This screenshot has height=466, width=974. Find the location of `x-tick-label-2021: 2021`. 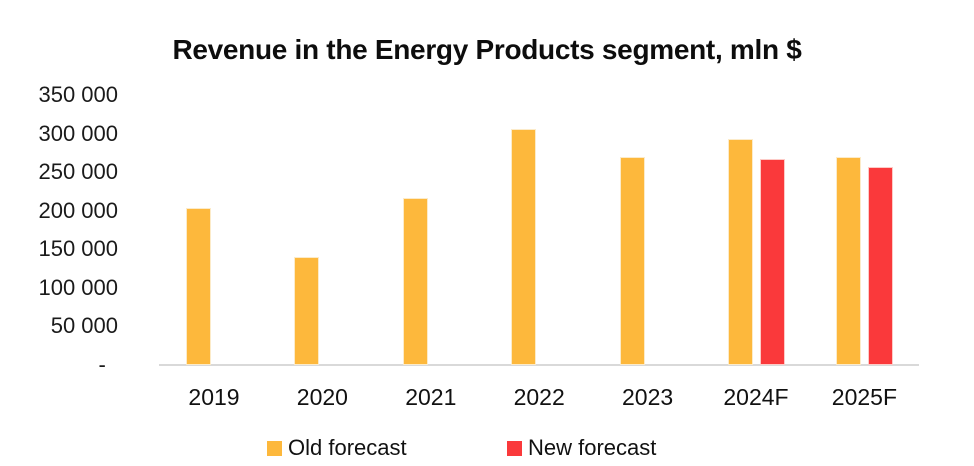

x-tick-label-2021: 2021 is located at coordinates (431, 397).